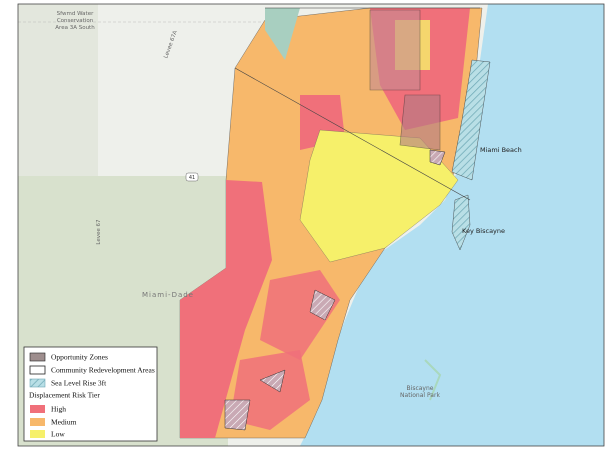 This screenshot has width=612, height=459. Describe the element at coordinates (192, 178) in the screenshot. I see `highway-label: 41` at that location.